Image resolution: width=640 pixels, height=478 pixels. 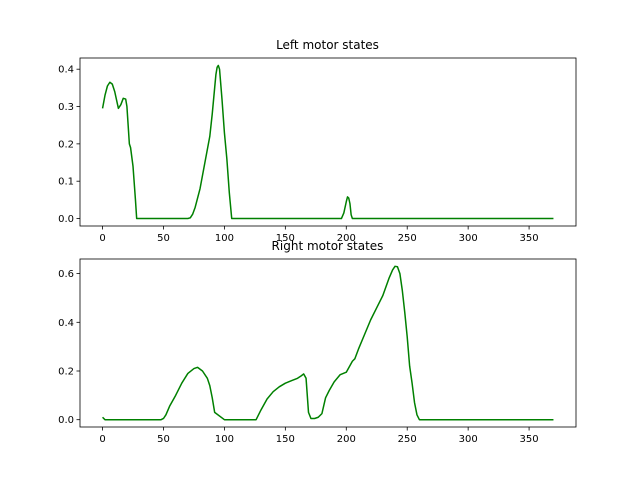 I want to click on right-x-tick-label: 0, so click(x=102, y=439).